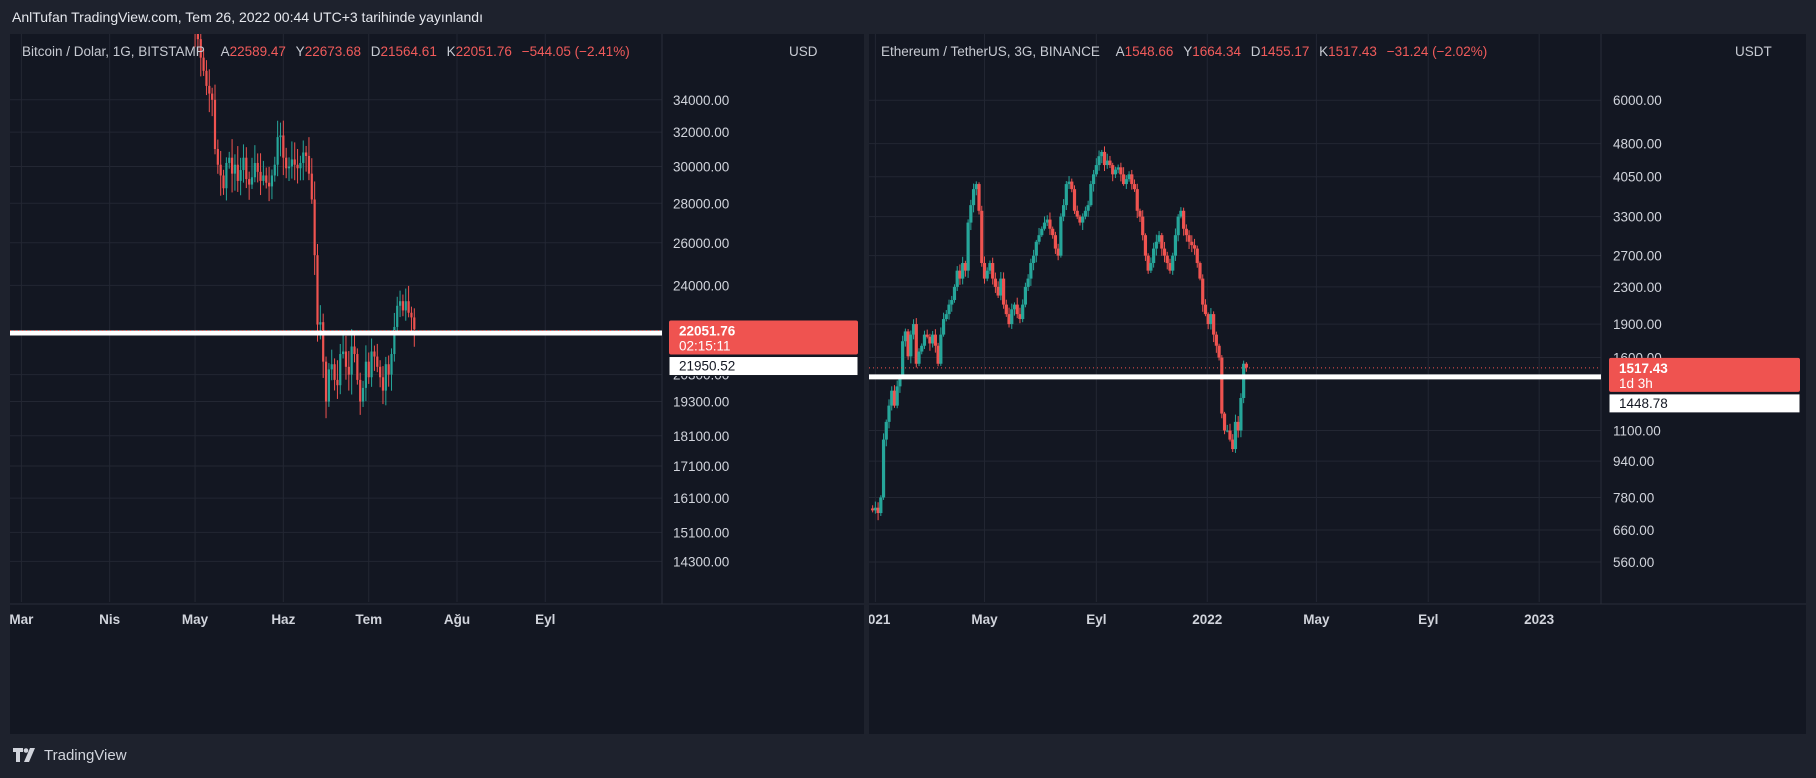 This screenshot has height=778, width=1816. Describe the element at coordinates (1637, 324) in the screenshot. I see `eth-y-tick-label: 1900.00` at that location.